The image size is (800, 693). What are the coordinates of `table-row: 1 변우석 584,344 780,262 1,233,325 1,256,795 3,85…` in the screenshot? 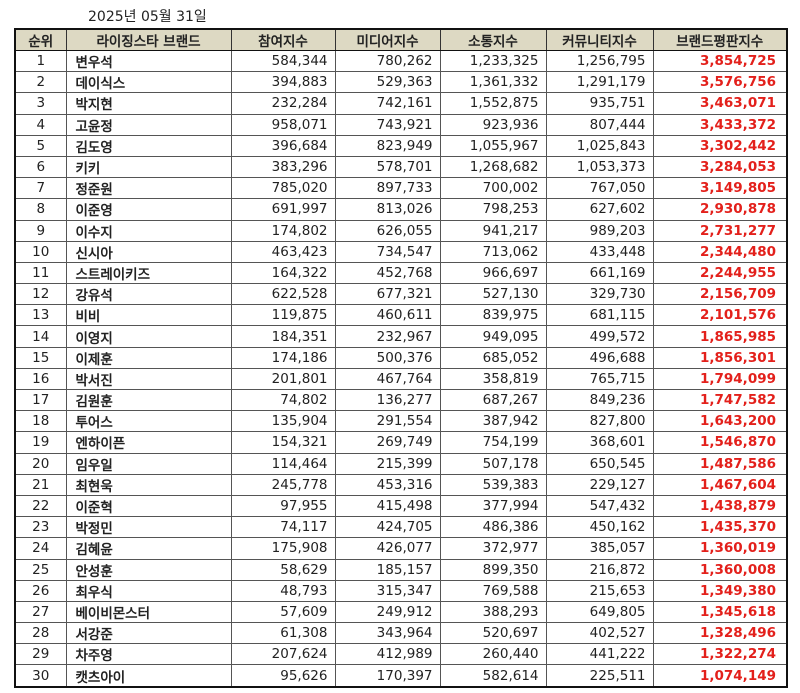 It's located at (401, 61).